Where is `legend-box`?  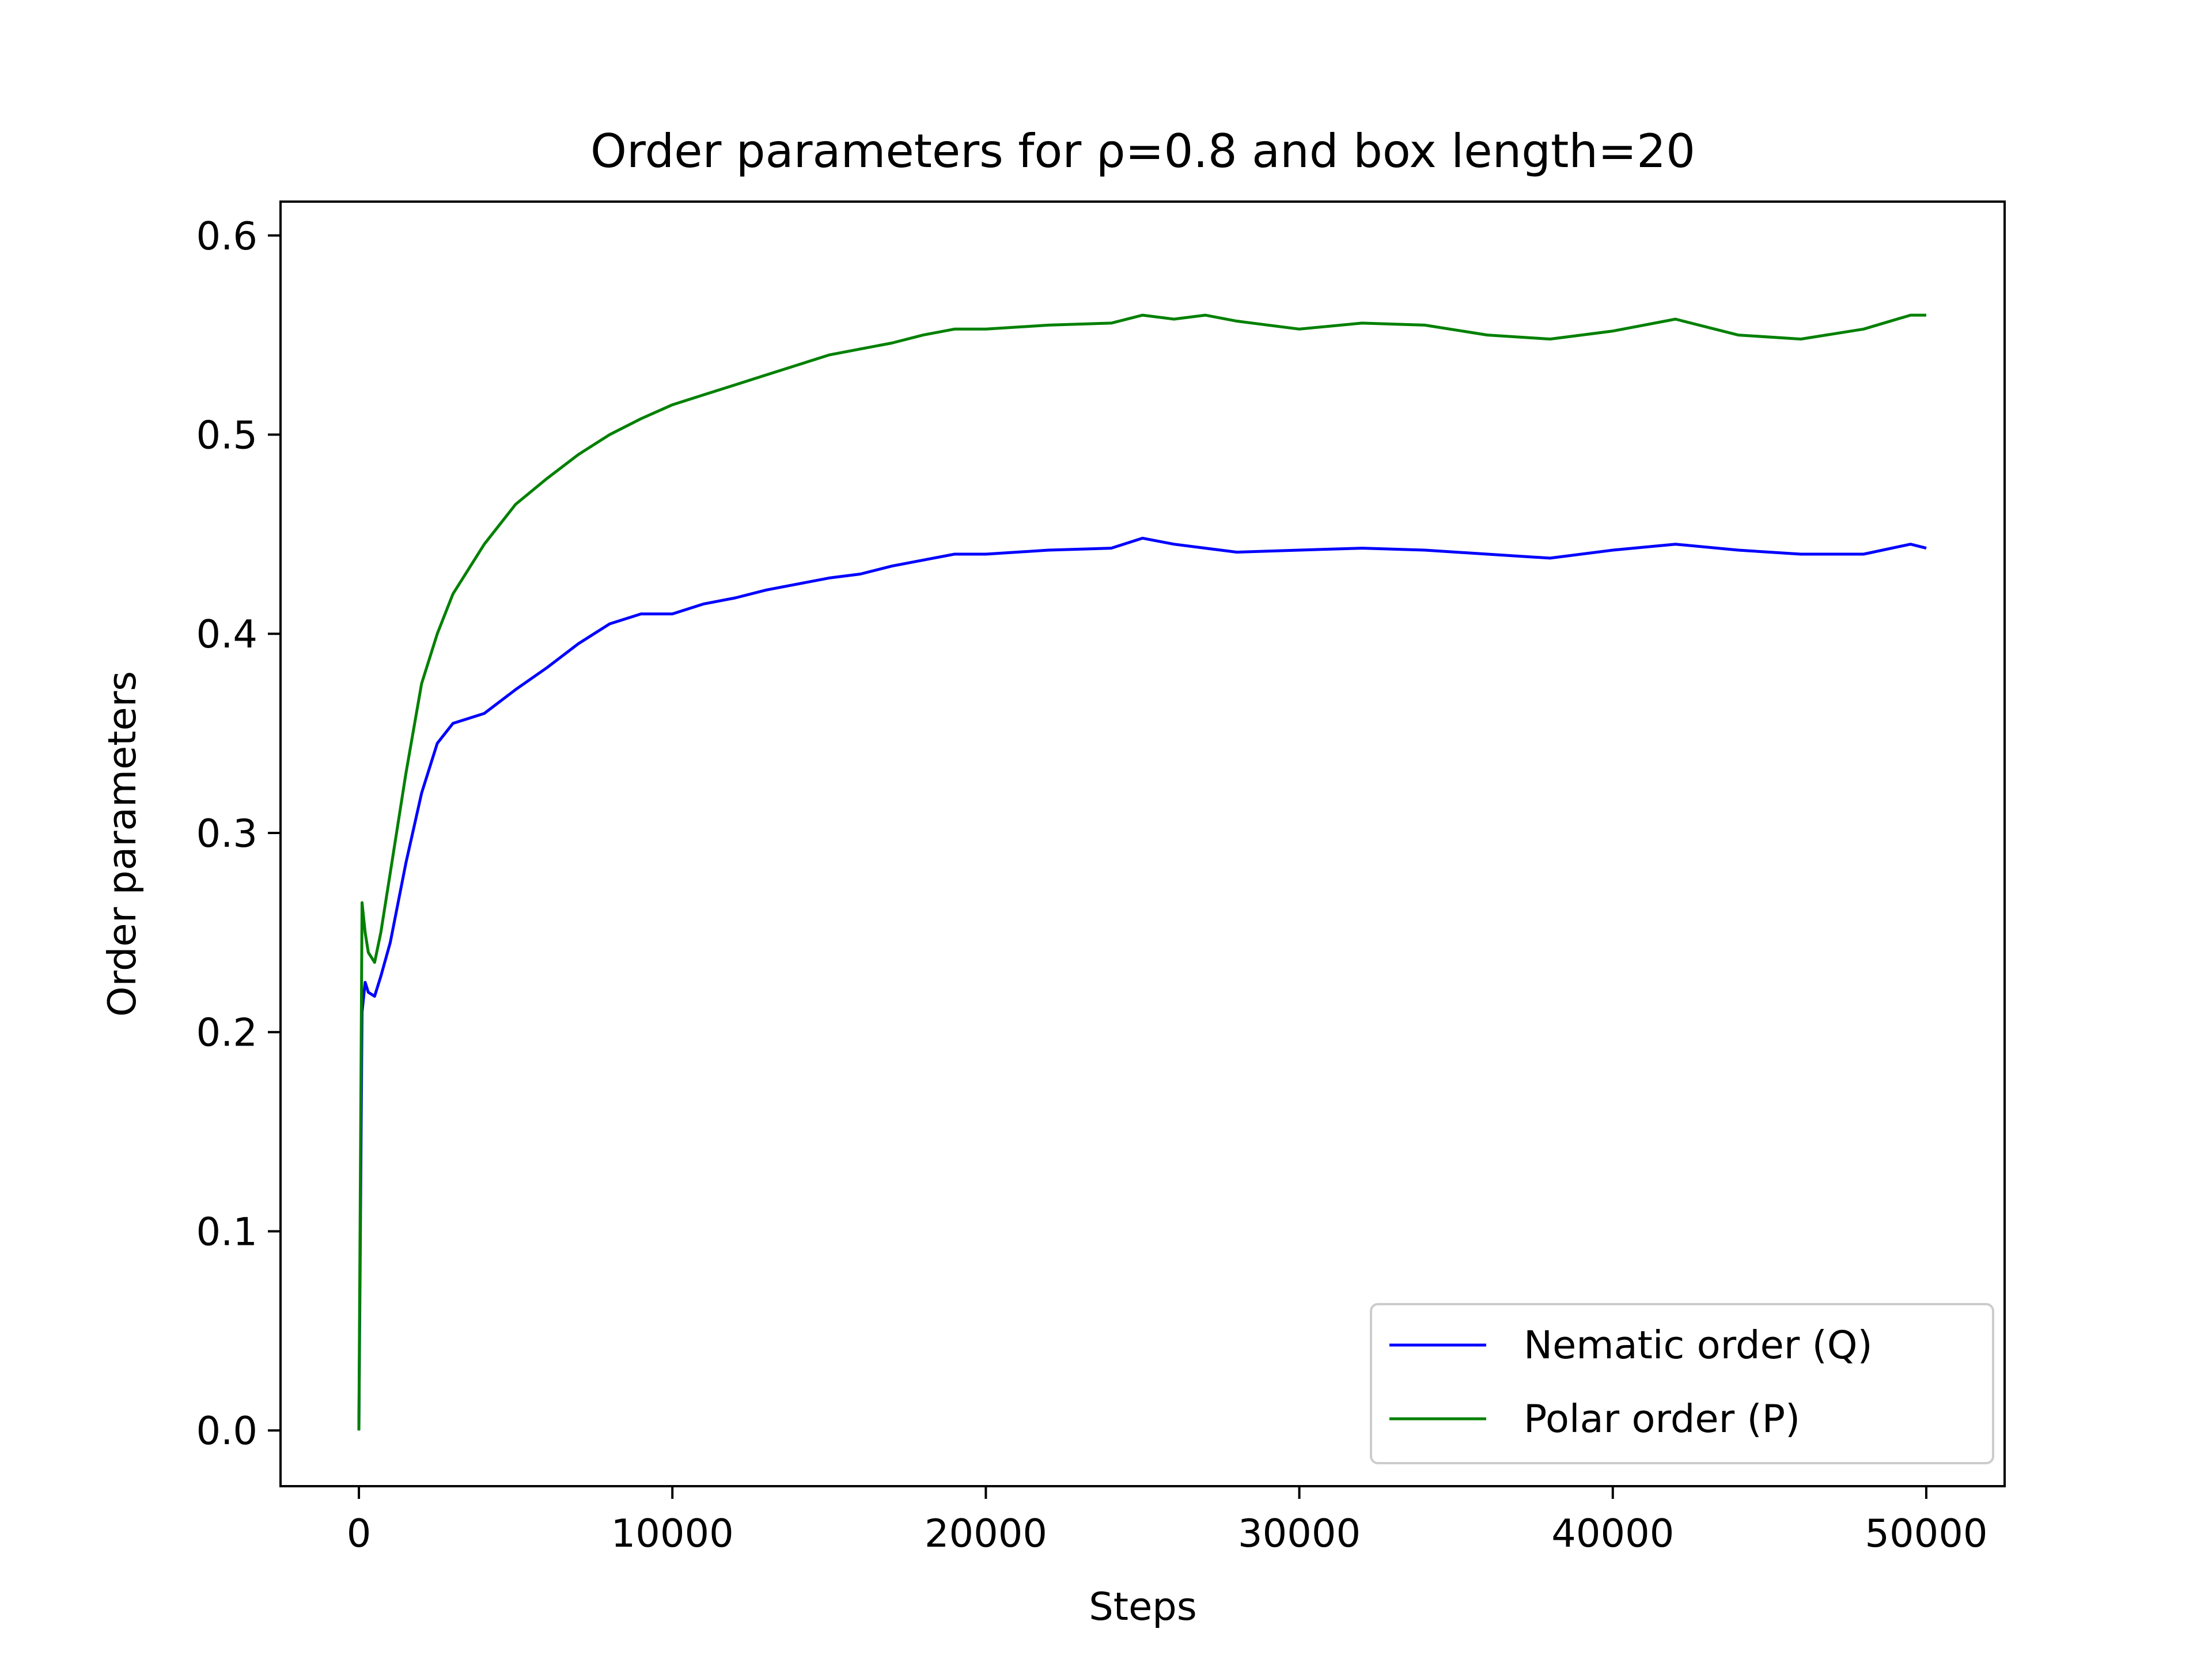 legend-box is located at coordinates (1682, 1383).